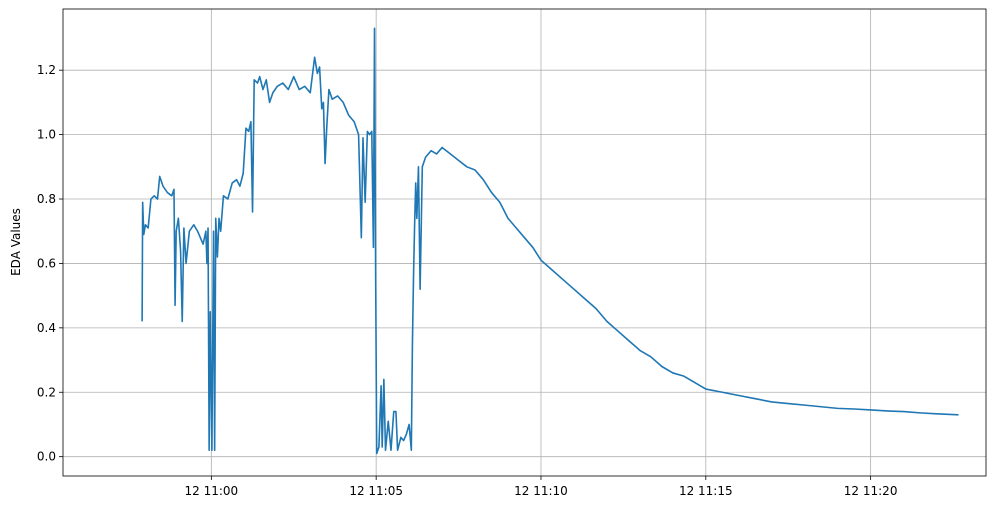 This screenshot has height=509, width=1001. I want to click on y-tick: 0.6, so click(50, 263).